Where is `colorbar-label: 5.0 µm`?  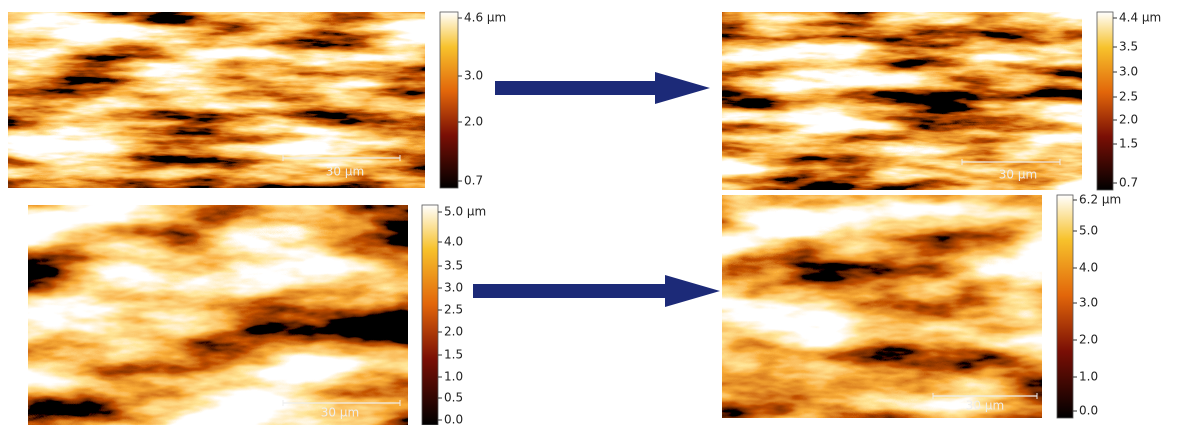 colorbar-label: 5.0 µm is located at coordinates (465, 212).